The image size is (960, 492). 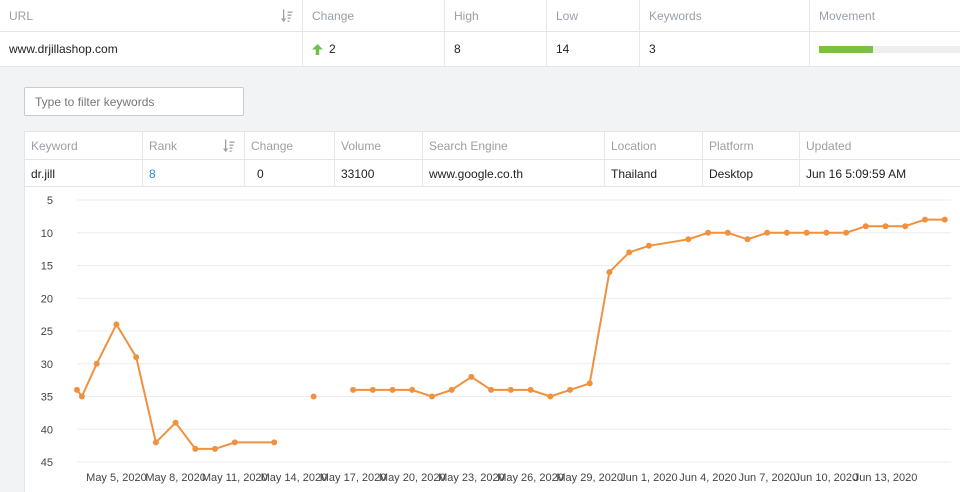 What do you see at coordinates (634, 145) in the screenshot?
I see `location-header-label: Location` at bounding box center [634, 145].